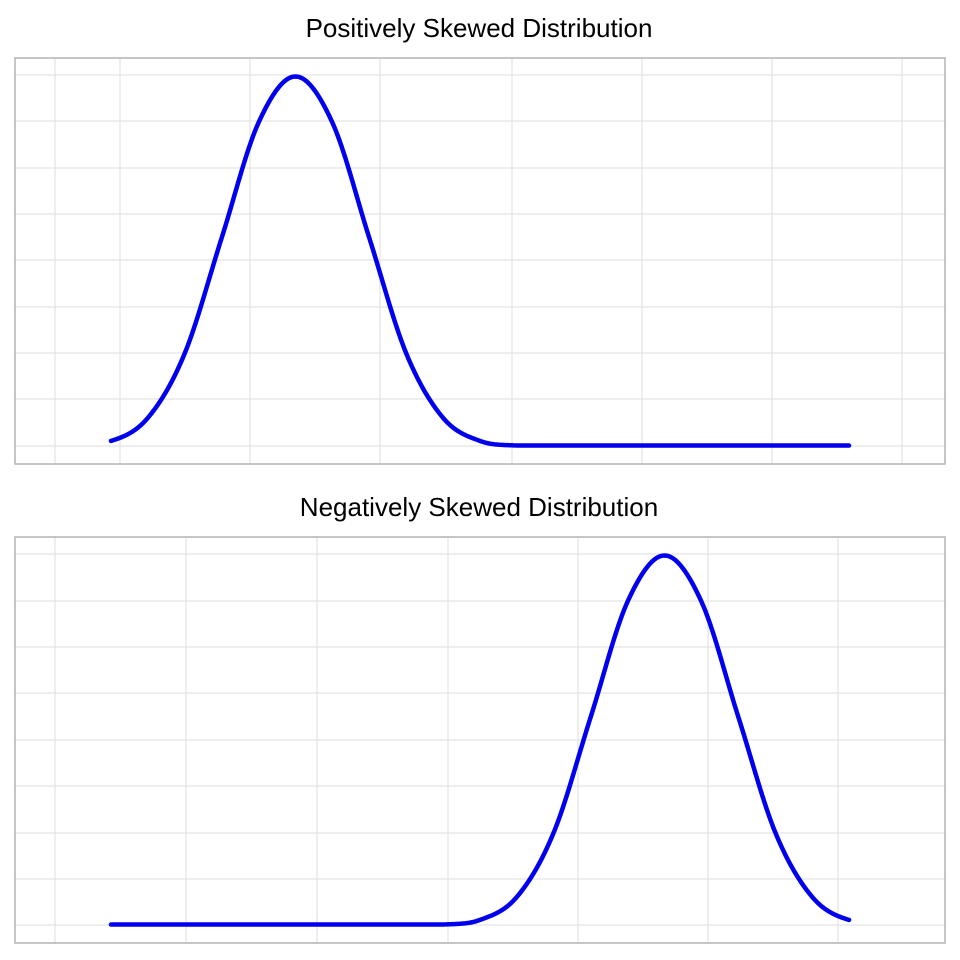 The width and height of the screenshot is (960, 960). What do you see at coordinates (479, 28) in the screenshot?
I see `chart-title: Positively Skewed Distribution` at bounding box center [479, 28].